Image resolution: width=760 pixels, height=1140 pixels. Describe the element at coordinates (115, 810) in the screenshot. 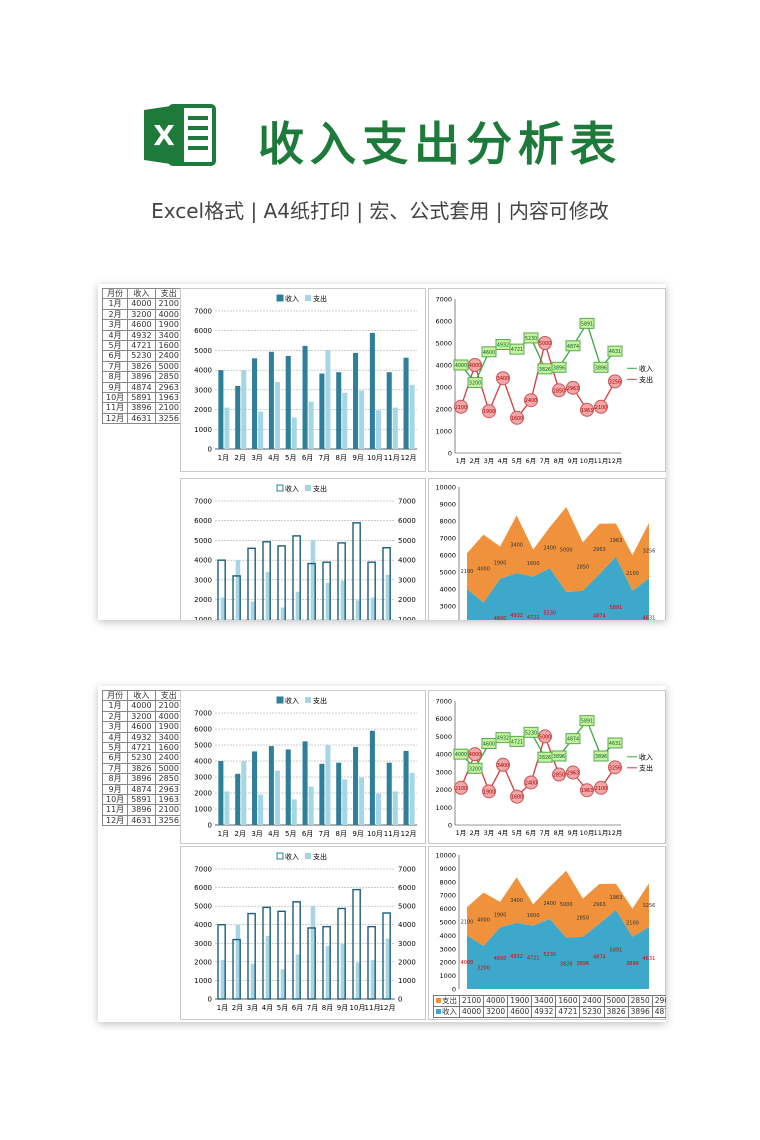

I see `table-cell: 11月` at that location.